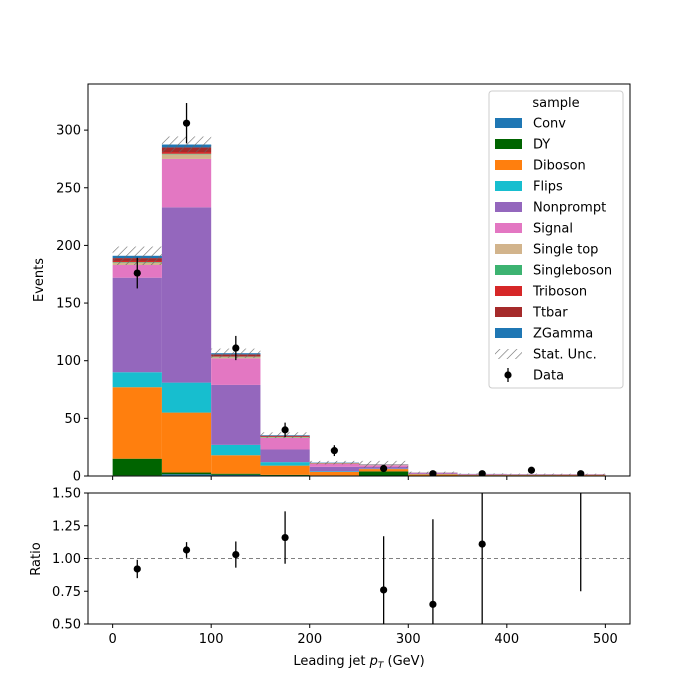  What do you see at coordinates (508, 375) in the screenshot?
I see `legend-swatch-data` at bounding box center [508, 375].